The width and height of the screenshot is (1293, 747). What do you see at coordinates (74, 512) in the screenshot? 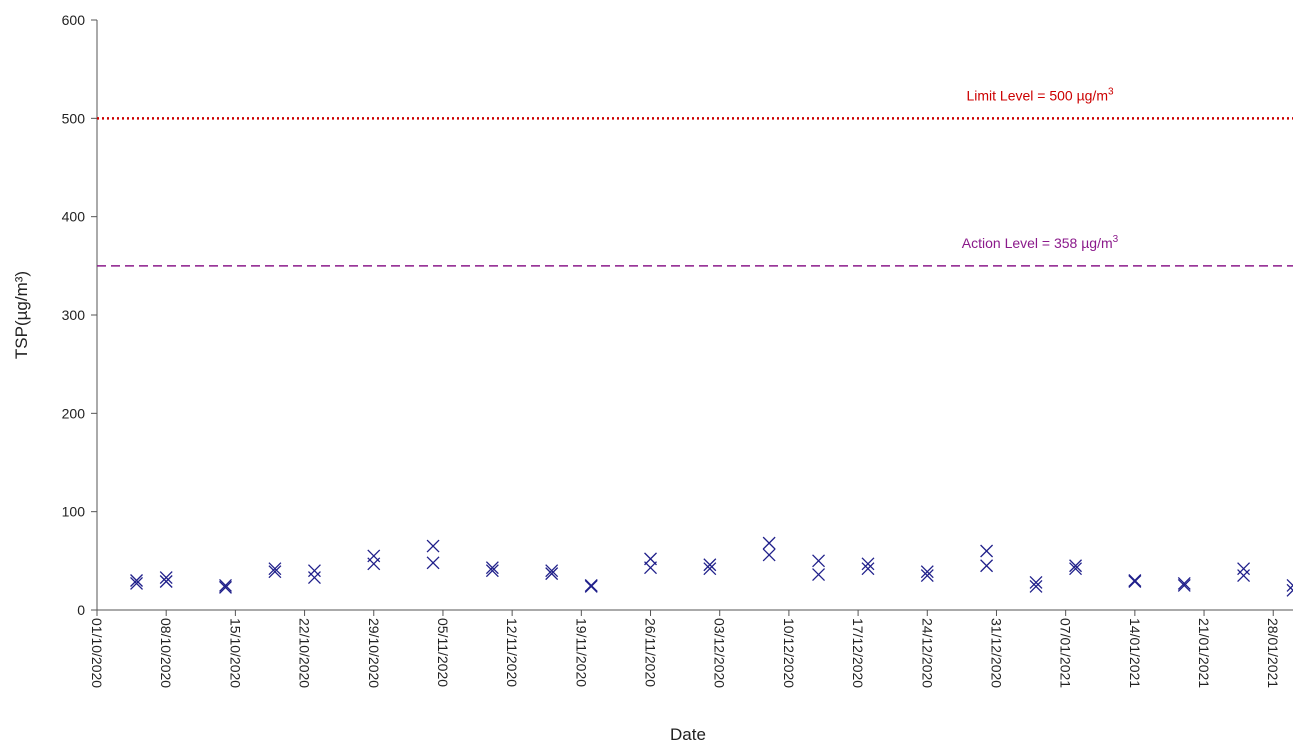
I see `y-tick-label: 100` at bounding box center [74, 512].